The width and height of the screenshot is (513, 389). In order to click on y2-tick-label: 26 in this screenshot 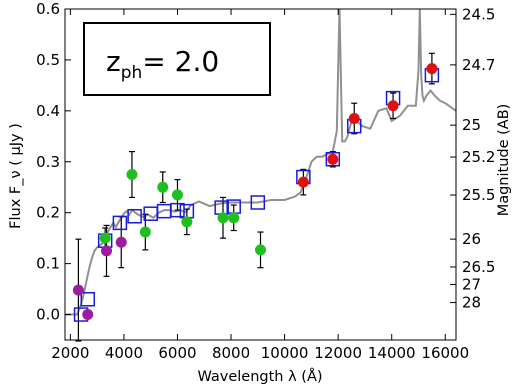, I will do `click(471, 239)`.